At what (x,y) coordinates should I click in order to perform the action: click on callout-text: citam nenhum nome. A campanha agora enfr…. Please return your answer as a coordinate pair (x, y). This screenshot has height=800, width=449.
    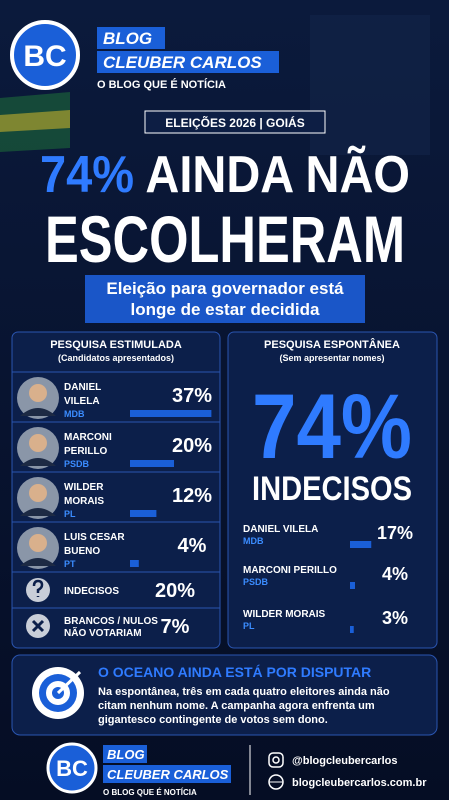
    Looking at the image, I should click on (236, 706).